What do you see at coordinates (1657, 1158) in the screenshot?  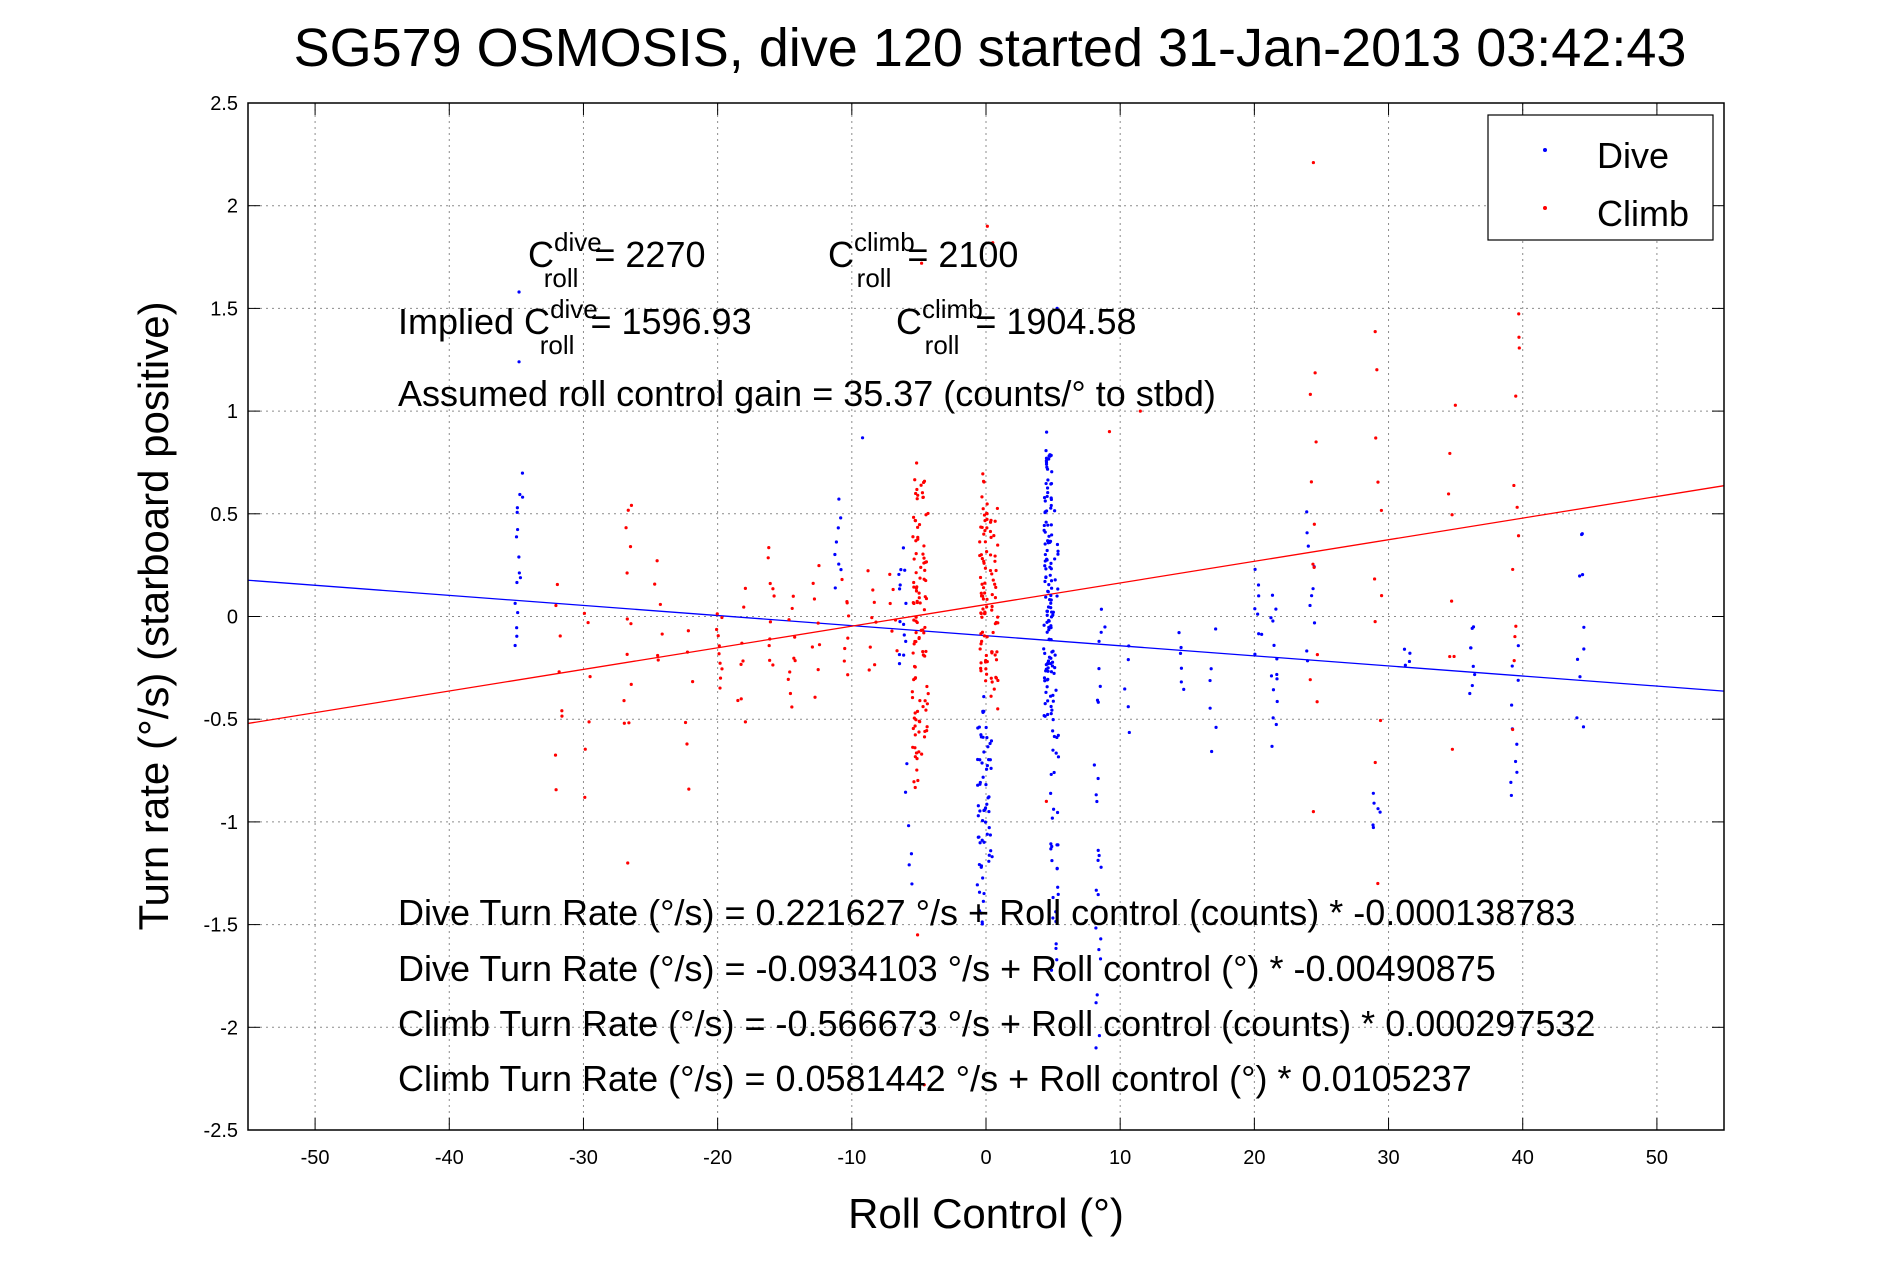 I see `x-tick-label: 50` at bounding box center [1657, 1158].